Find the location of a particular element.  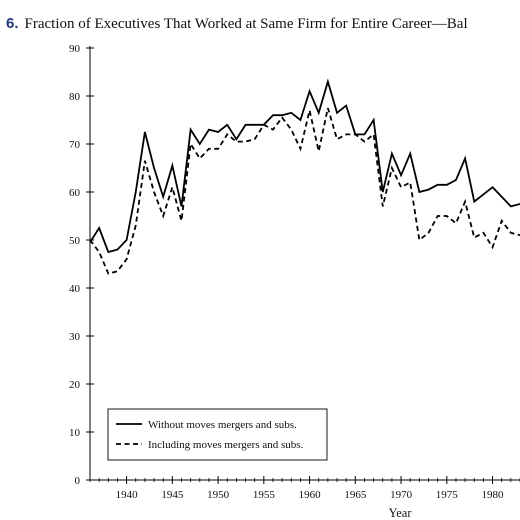

y-tick-label: 30 is located at coordinates (75, 337).